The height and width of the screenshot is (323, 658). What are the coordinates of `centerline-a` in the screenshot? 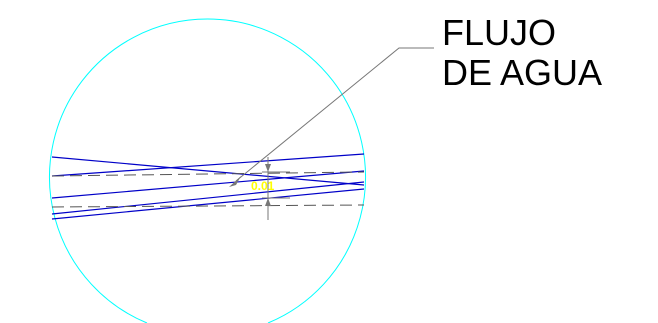 It's located at (208, 174).